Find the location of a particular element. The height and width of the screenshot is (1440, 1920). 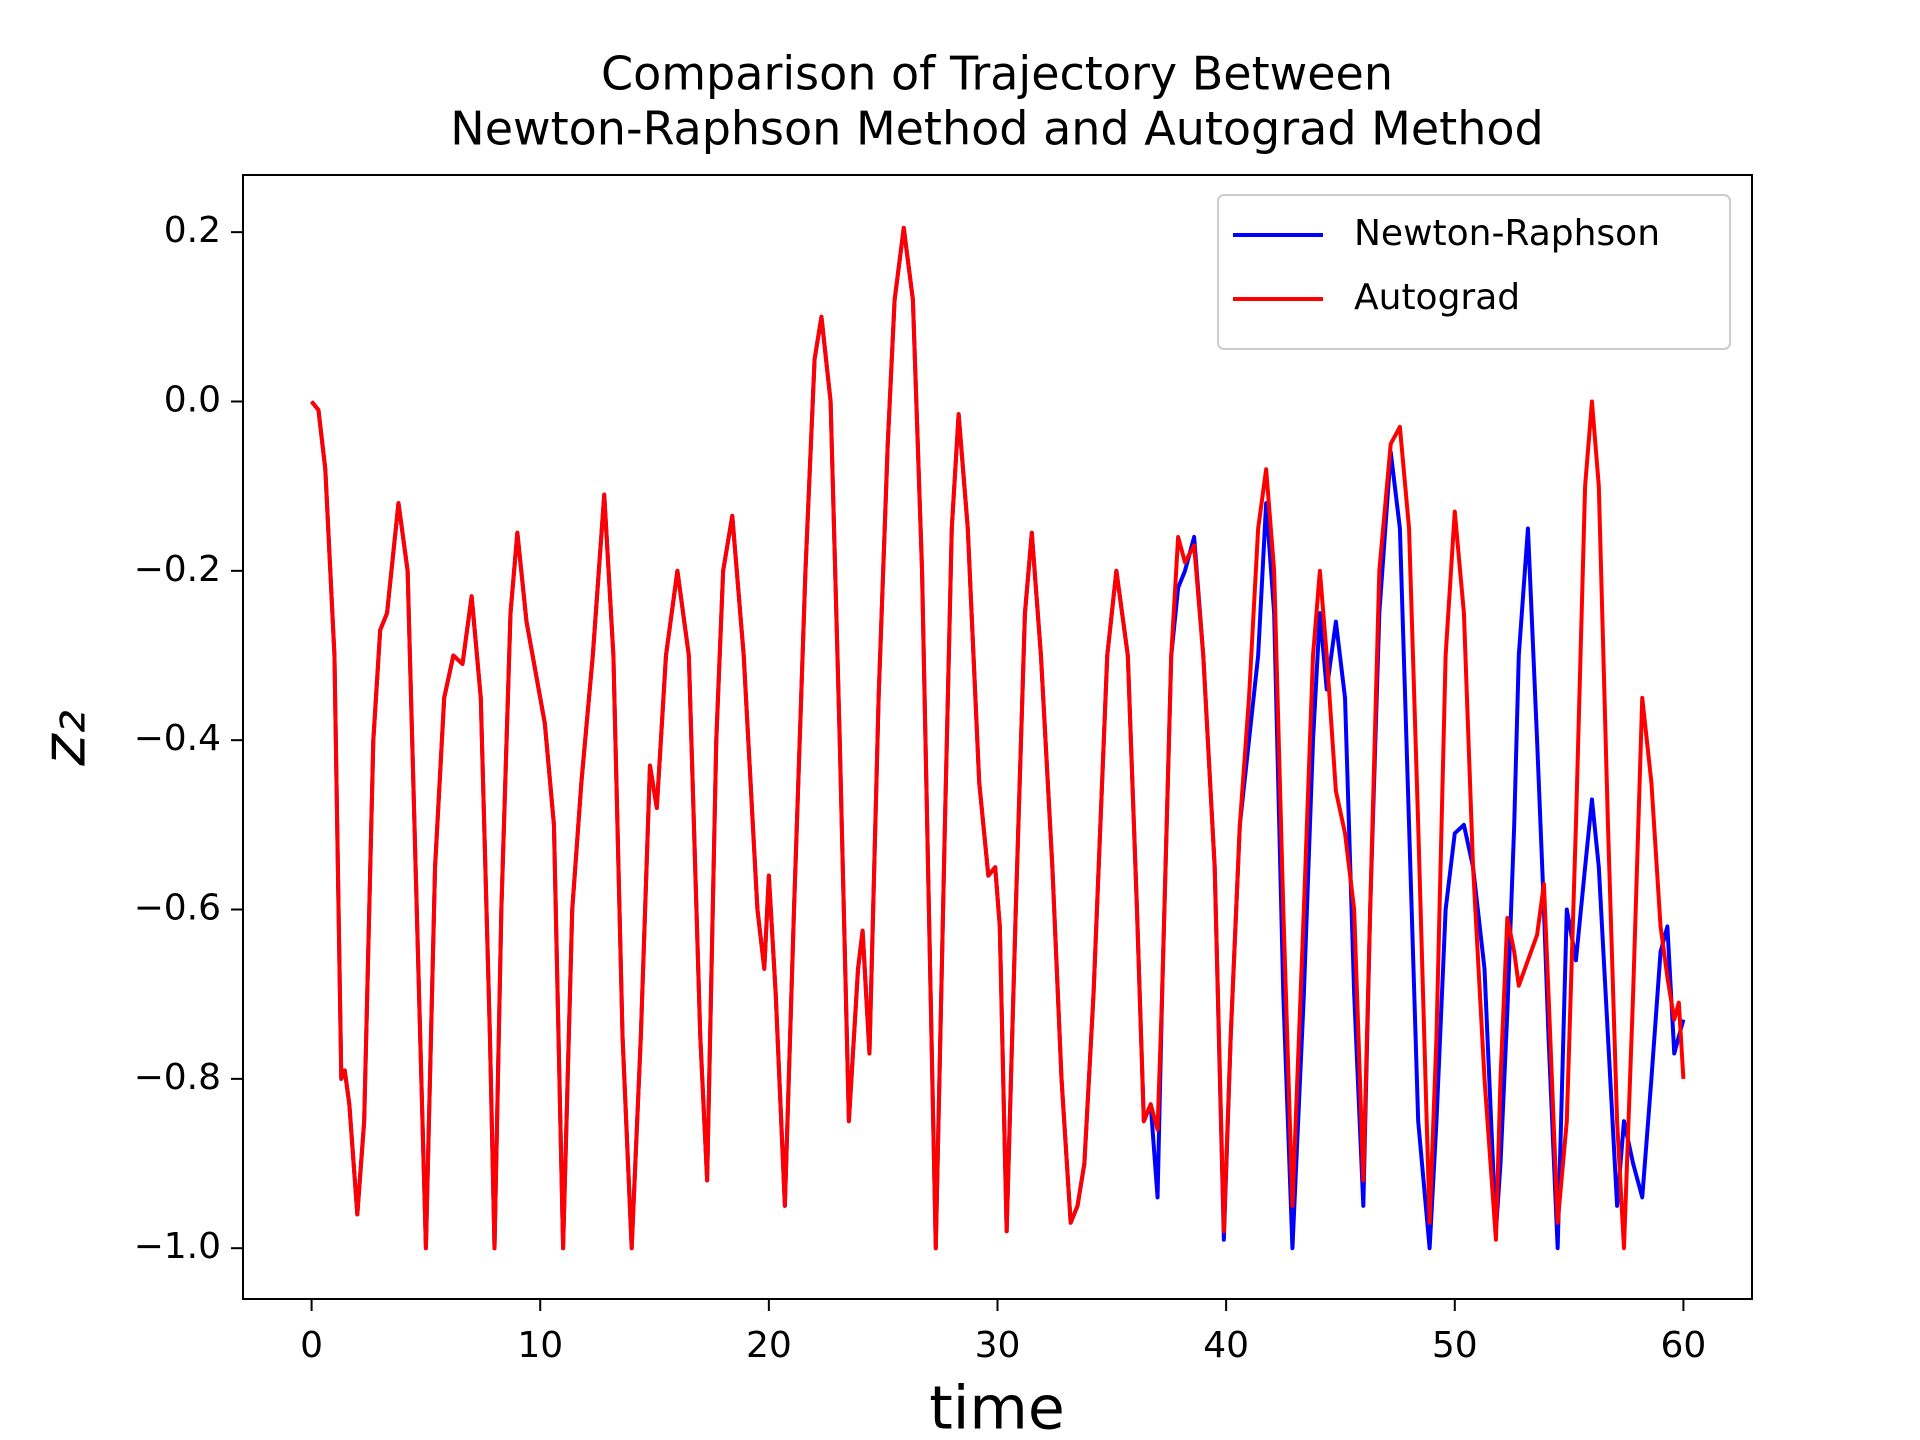

x-tick-label: 30 is located at coordinates (998, 1345).